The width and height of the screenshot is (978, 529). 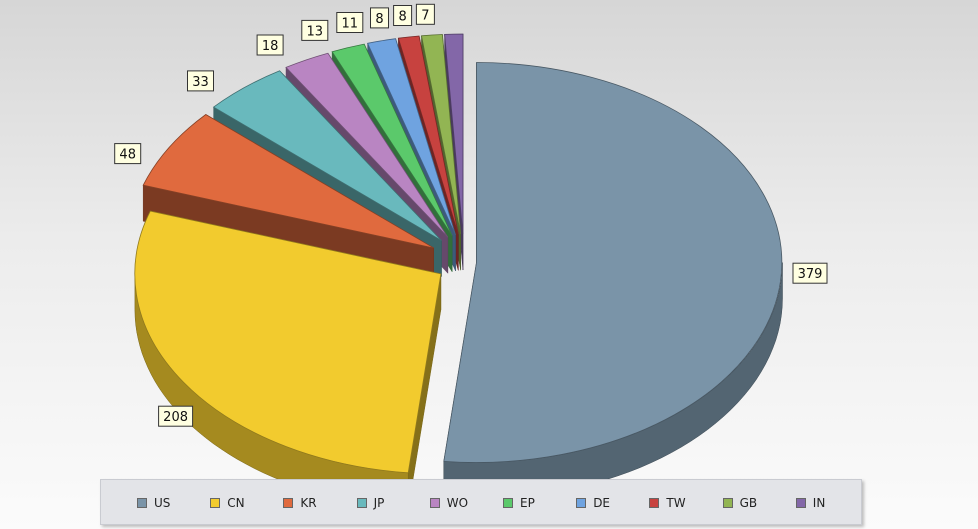 I want to click on legend-item-cn: CN, so click(x=227, y=503).